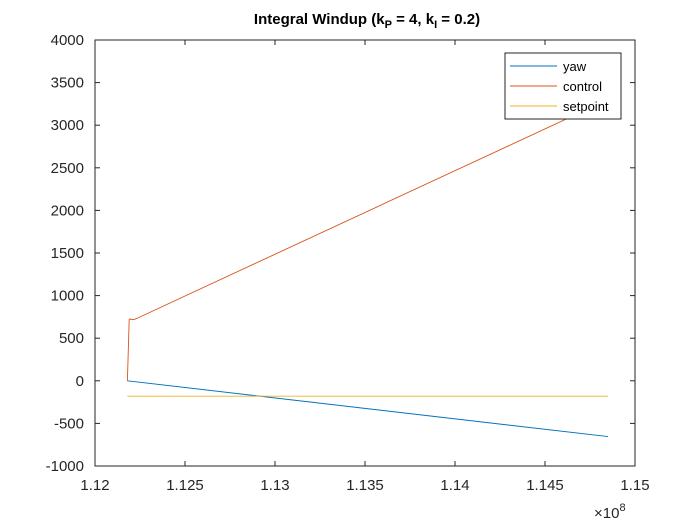 This screenshot has height=525, width=700. What do you see at coordinates (69, 423) in the screenshot?
I see `y-tick-label: -500` at bounding box center [69, 423].